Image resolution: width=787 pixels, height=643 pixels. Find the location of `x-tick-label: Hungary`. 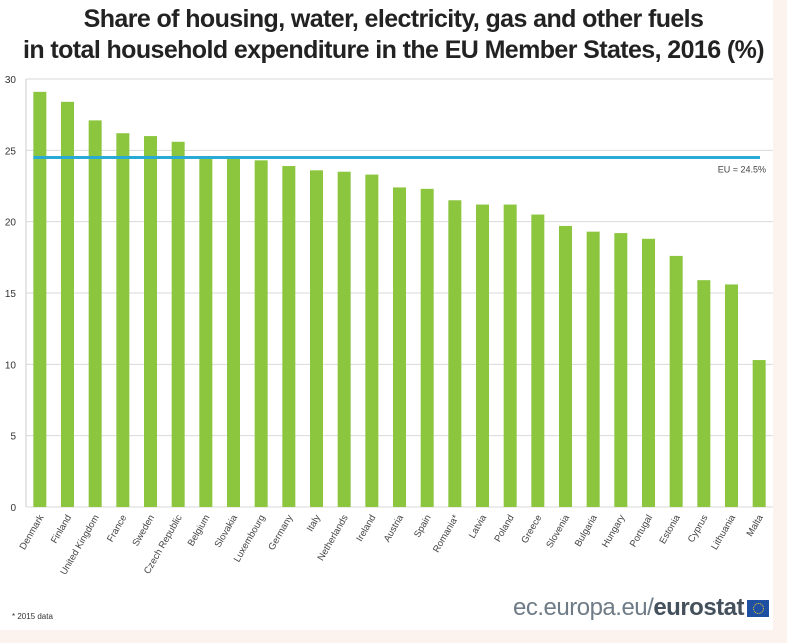

x-tick-label: Hungary is located at coordinates (614, 531).